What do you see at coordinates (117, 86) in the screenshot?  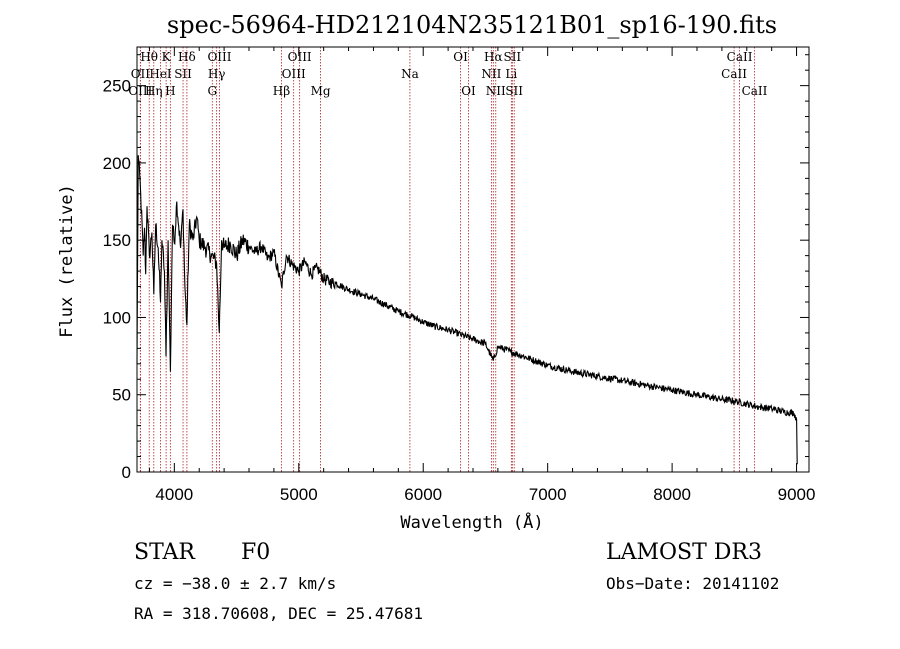 I see `y-tick-label: 250` at bounding box center [117, 86].